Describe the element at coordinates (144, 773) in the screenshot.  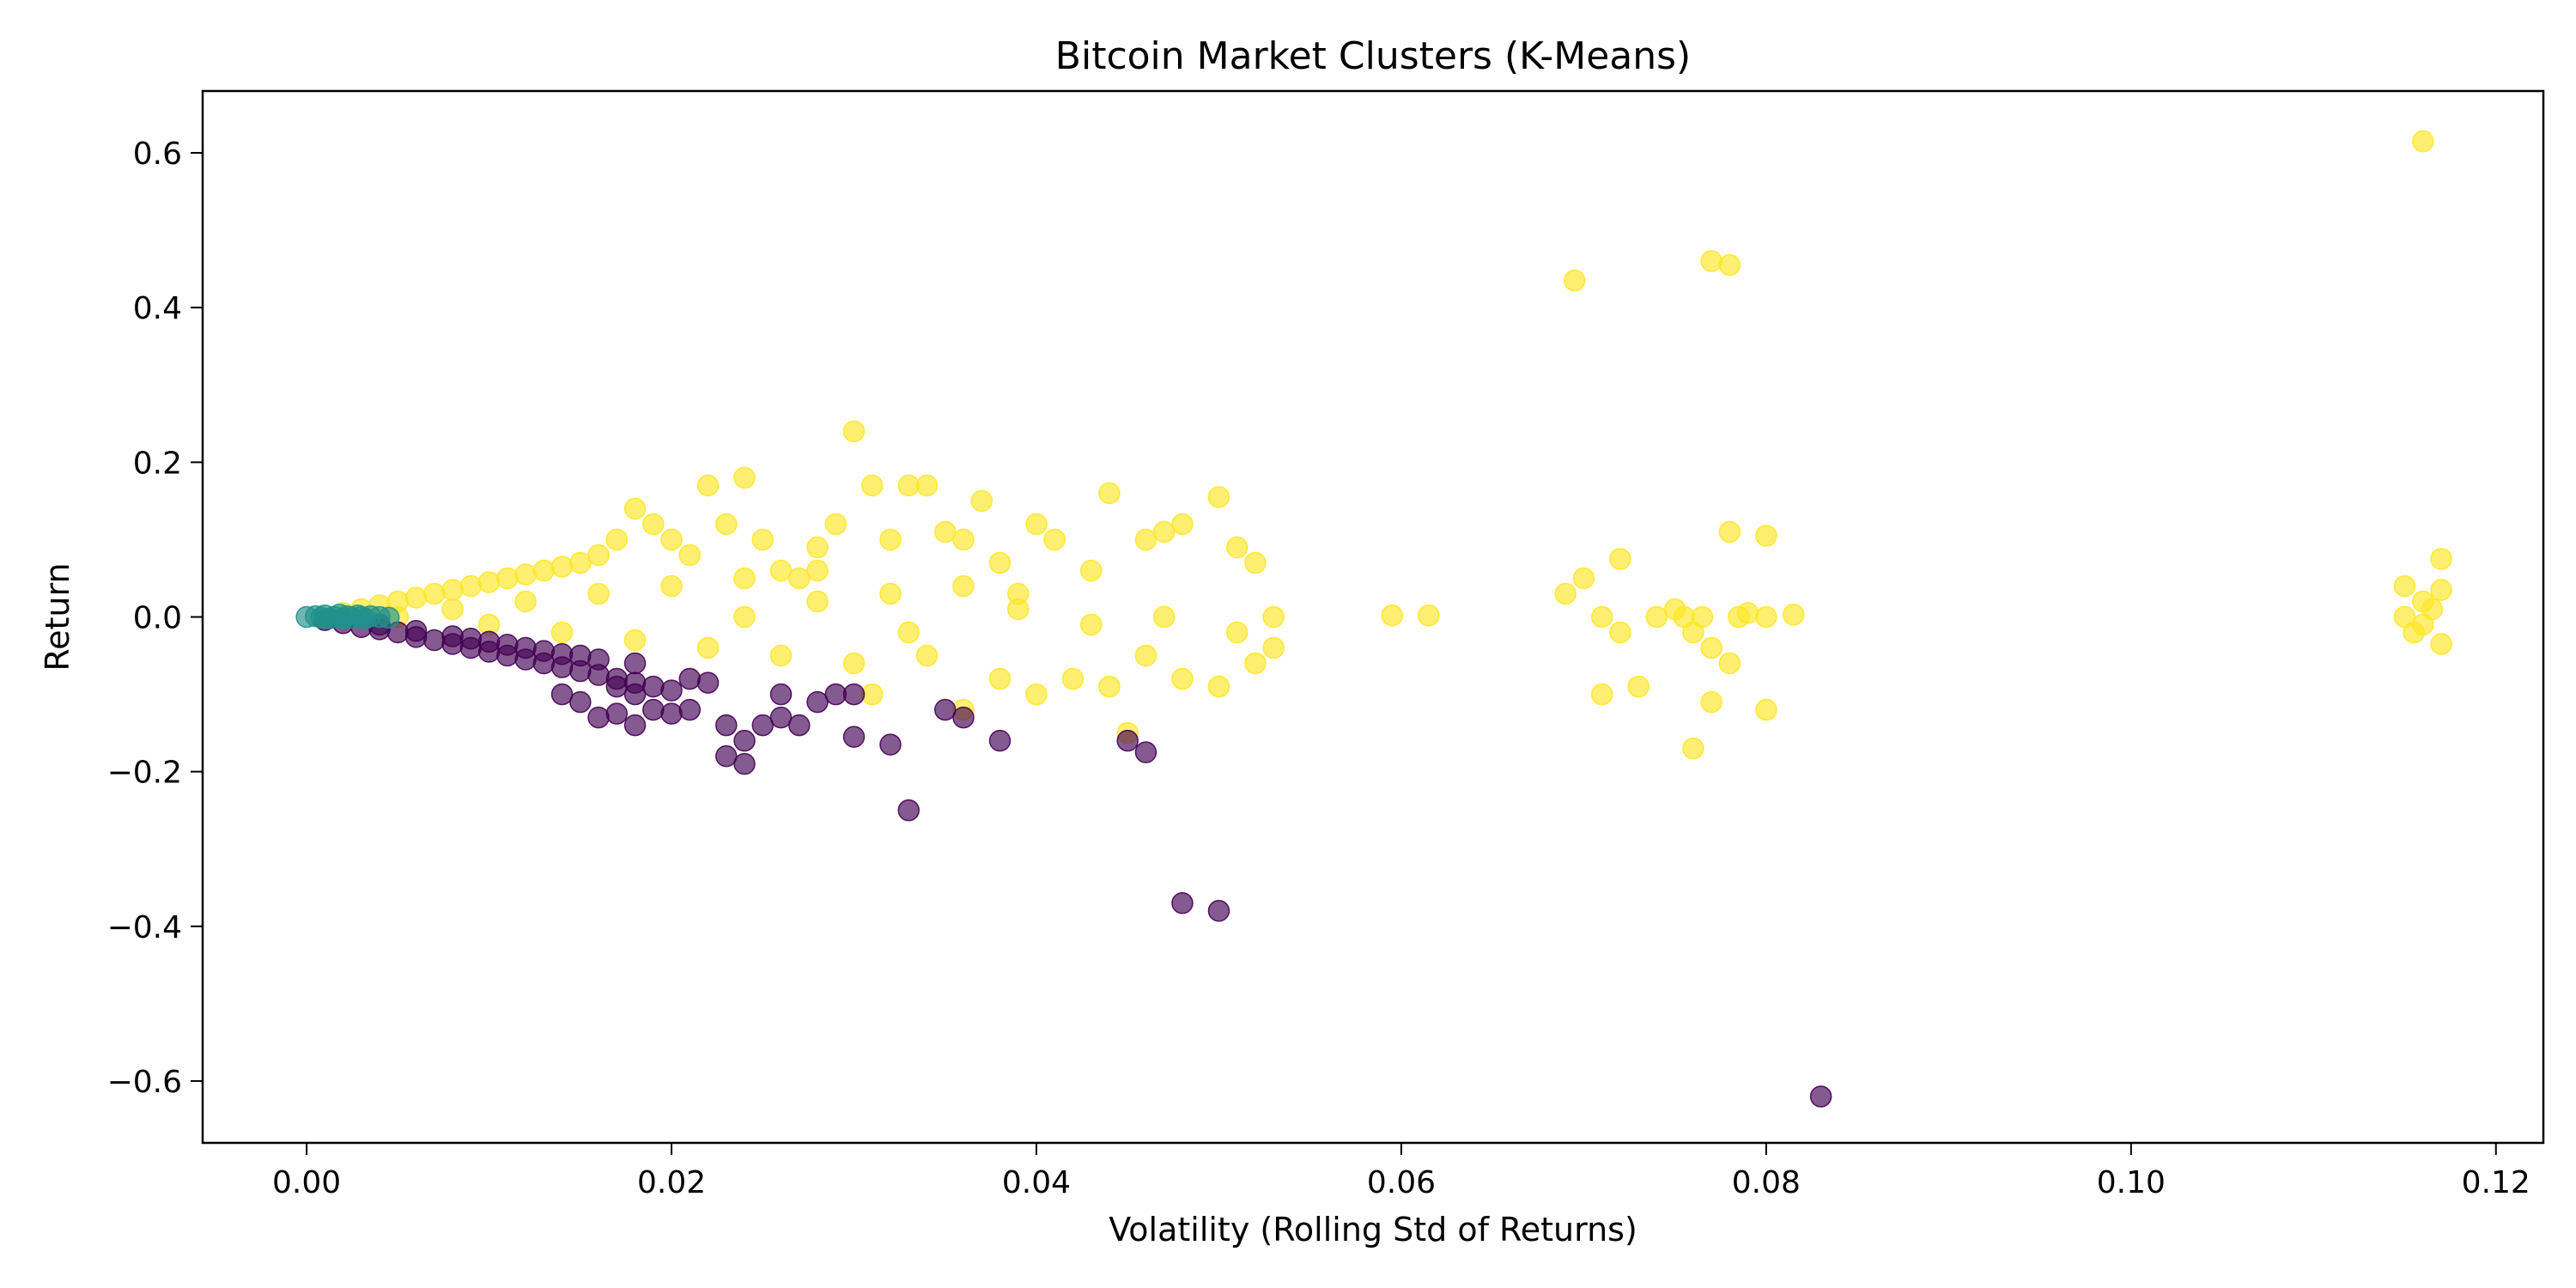
I see `y-tick-label: −0.2` at that location.